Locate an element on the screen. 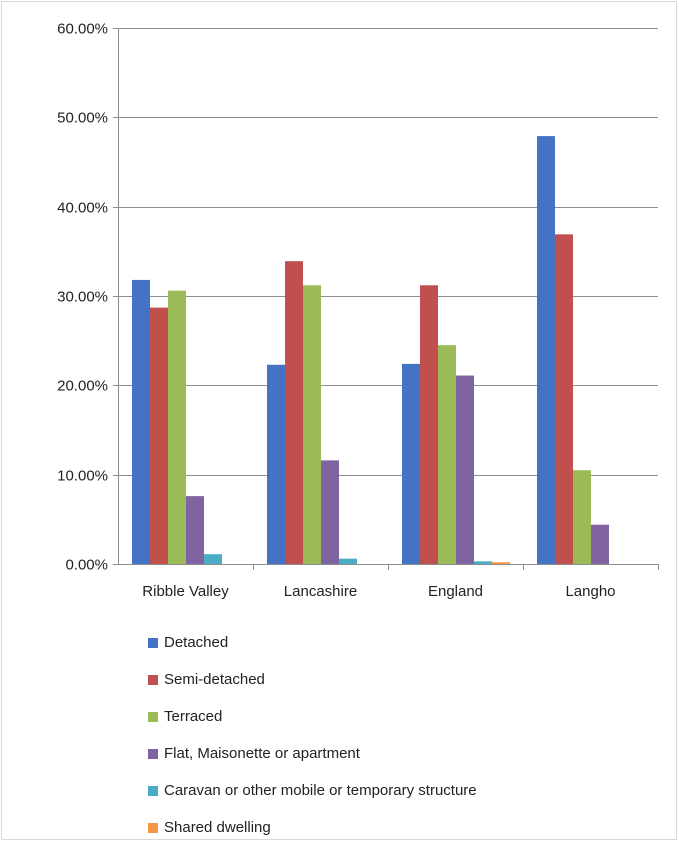  y-tick-label: 50.00% is located at coordinates (82, 118).